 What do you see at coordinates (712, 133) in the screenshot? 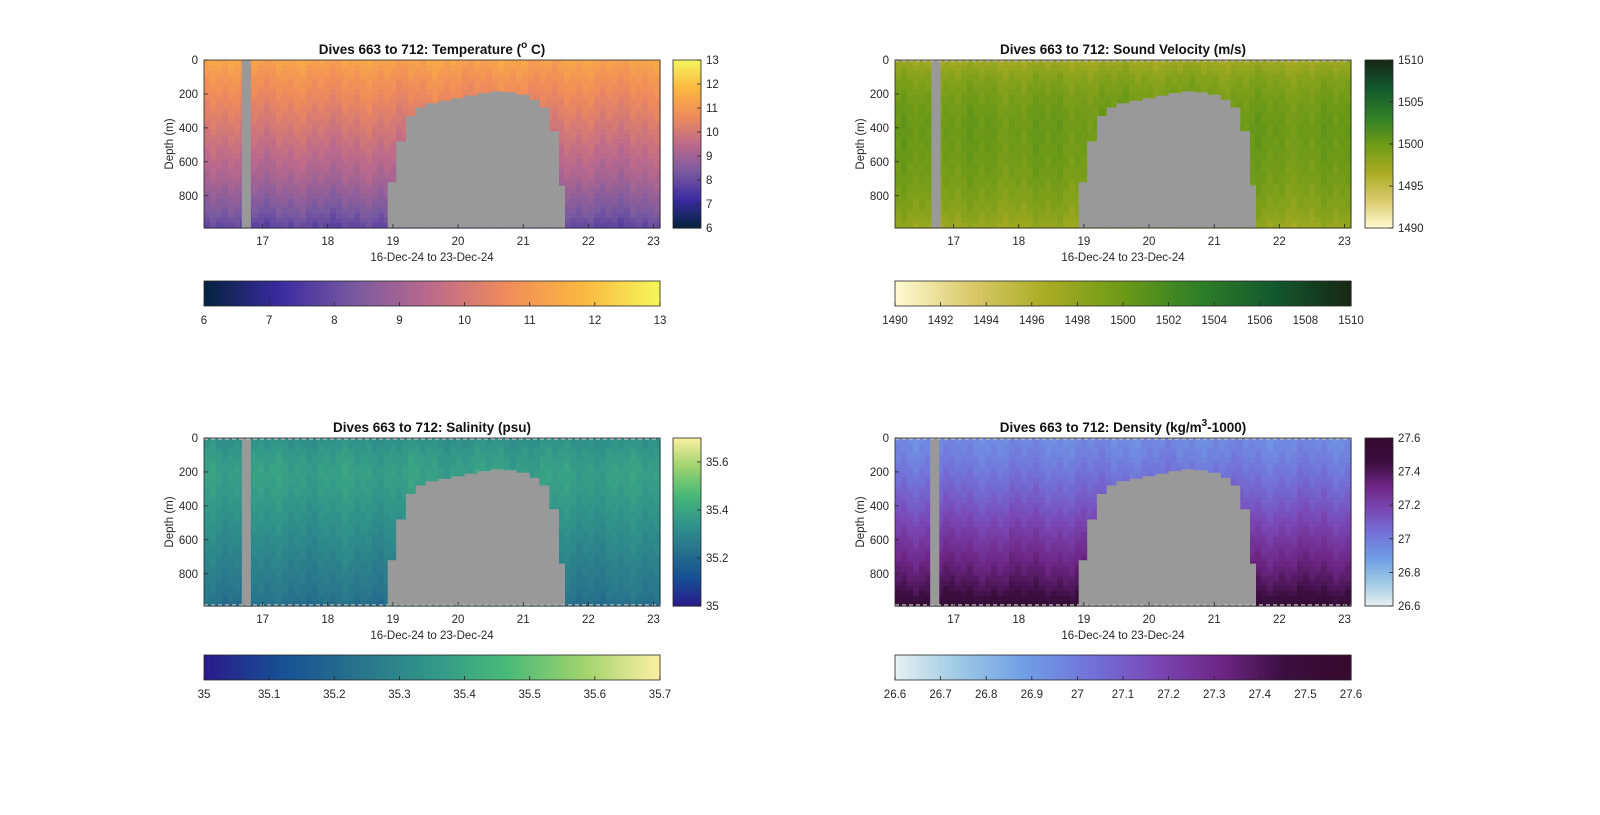
I see `colorbar-tick-label: 10` at bounding box center [712, 133].